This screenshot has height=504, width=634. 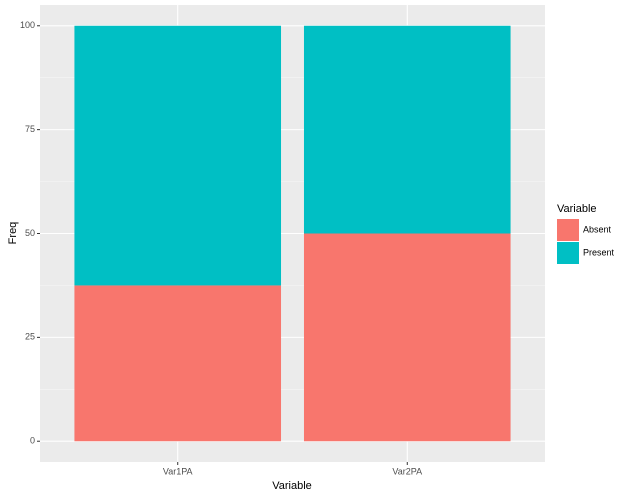 I want to click on x-axis-title: Variable, so click(x=292, y=486).